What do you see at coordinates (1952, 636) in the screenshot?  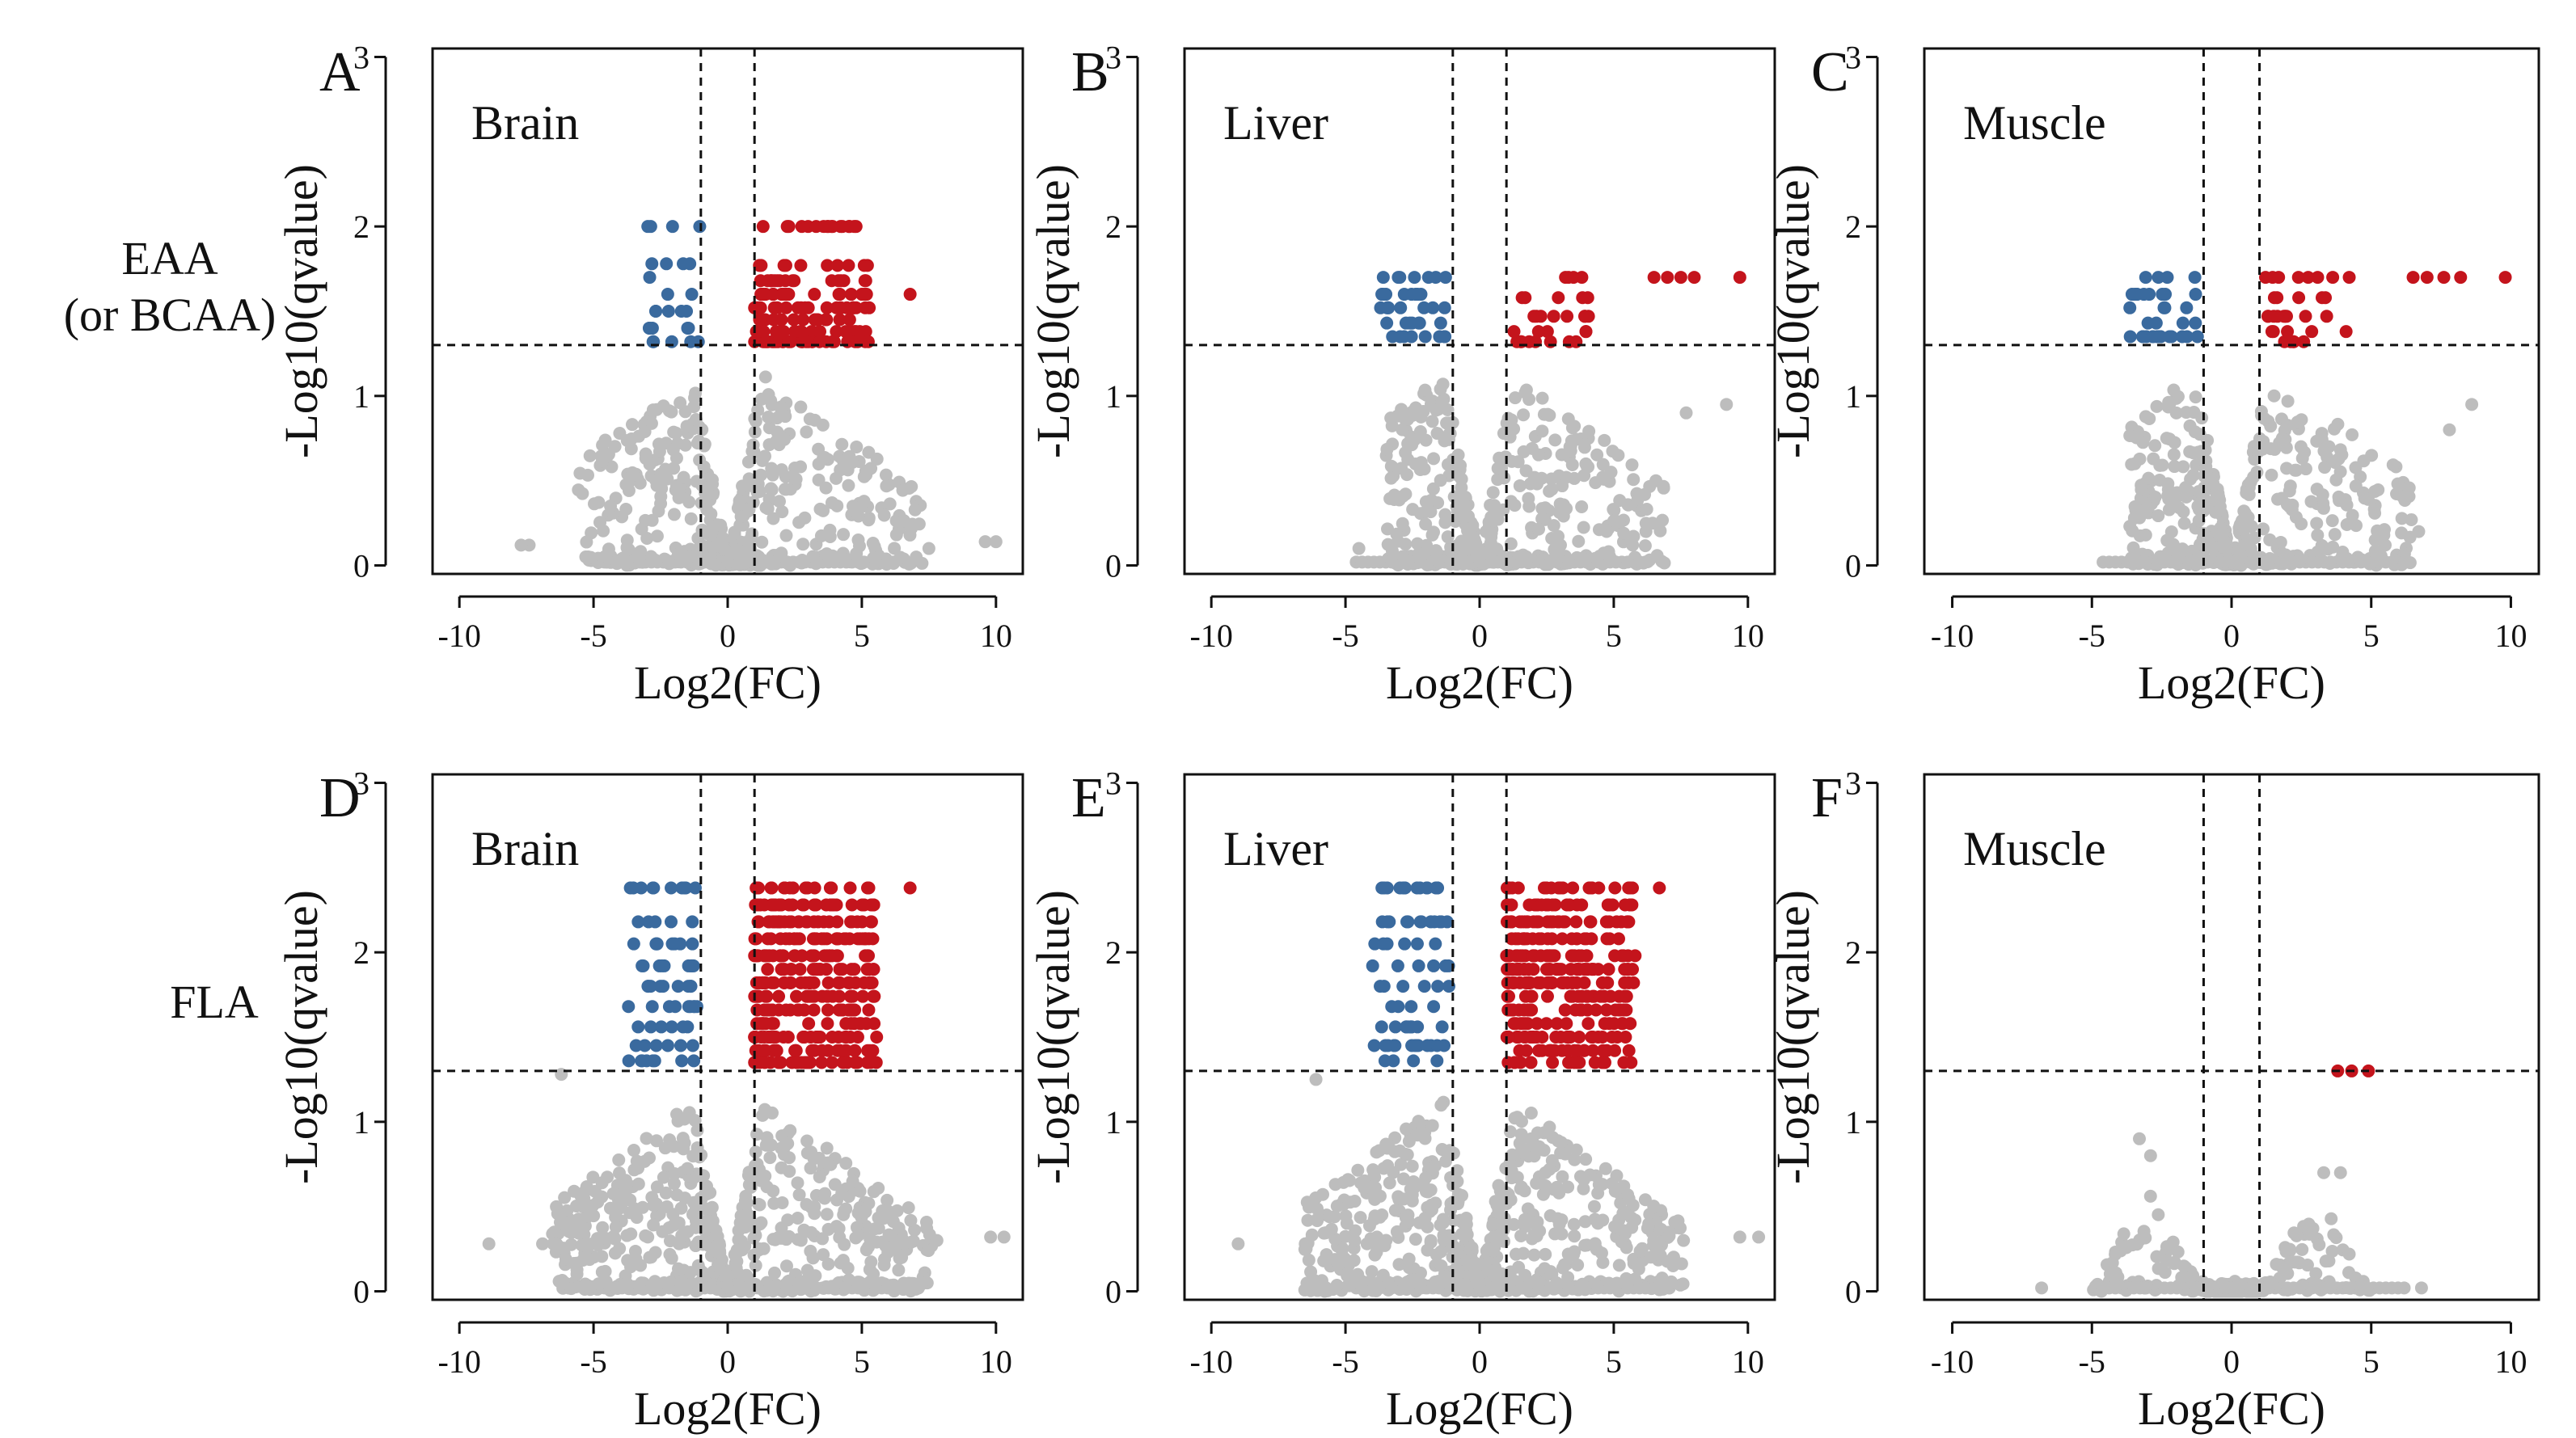 I see `panel-c-x-tick-label: -10` at bounding box center [1952, 636].